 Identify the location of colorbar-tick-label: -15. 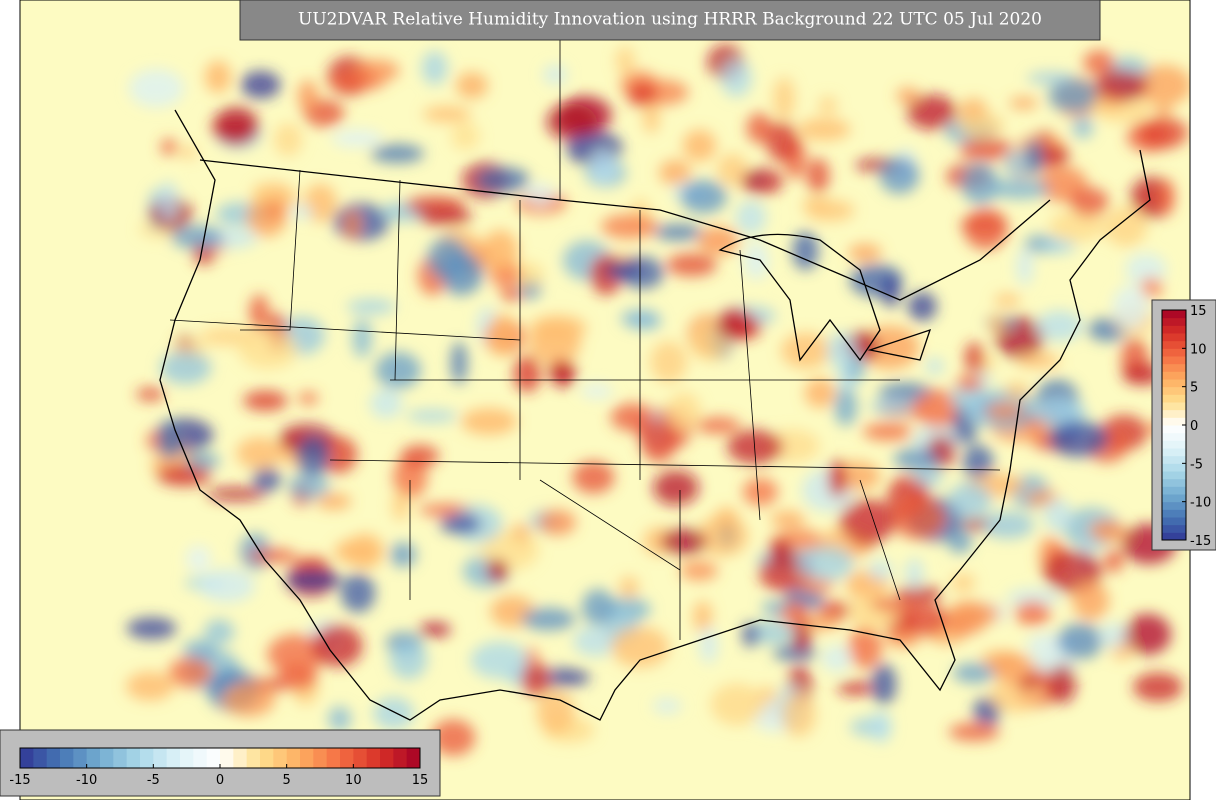
(1200, 541).